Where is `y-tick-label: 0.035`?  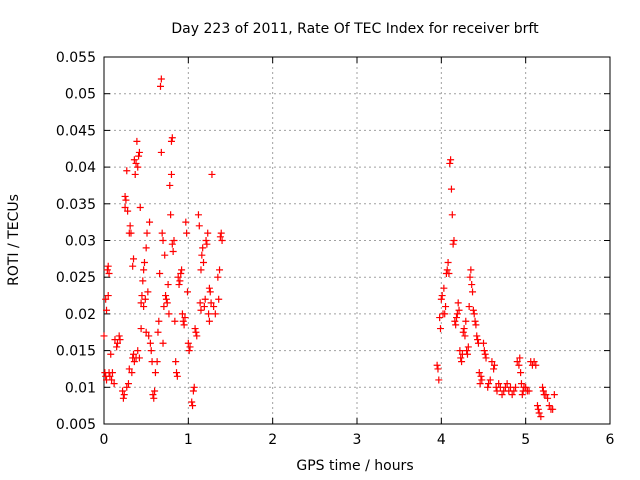
y-tick-label: 0.035 is located at coordinates (76, 205).